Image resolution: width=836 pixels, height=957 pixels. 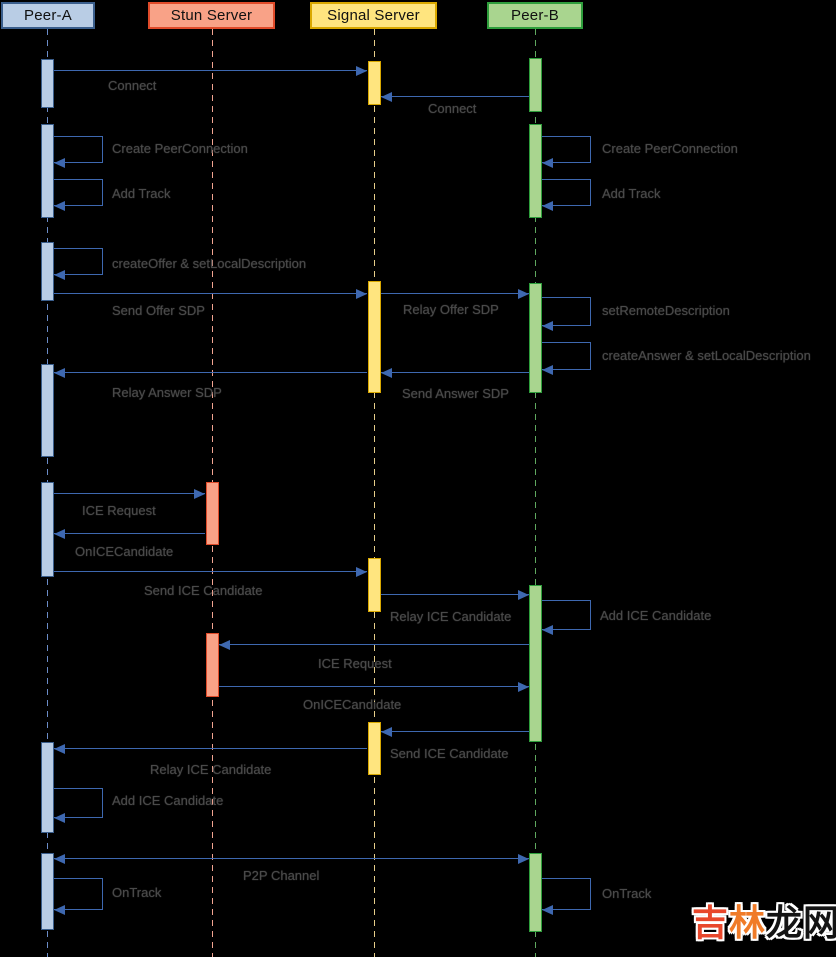 What do you see at coordinates (211, 769) in the screenshot?
I see `message-label: Relay ICE Candidate` at bounding box center [211, 769].